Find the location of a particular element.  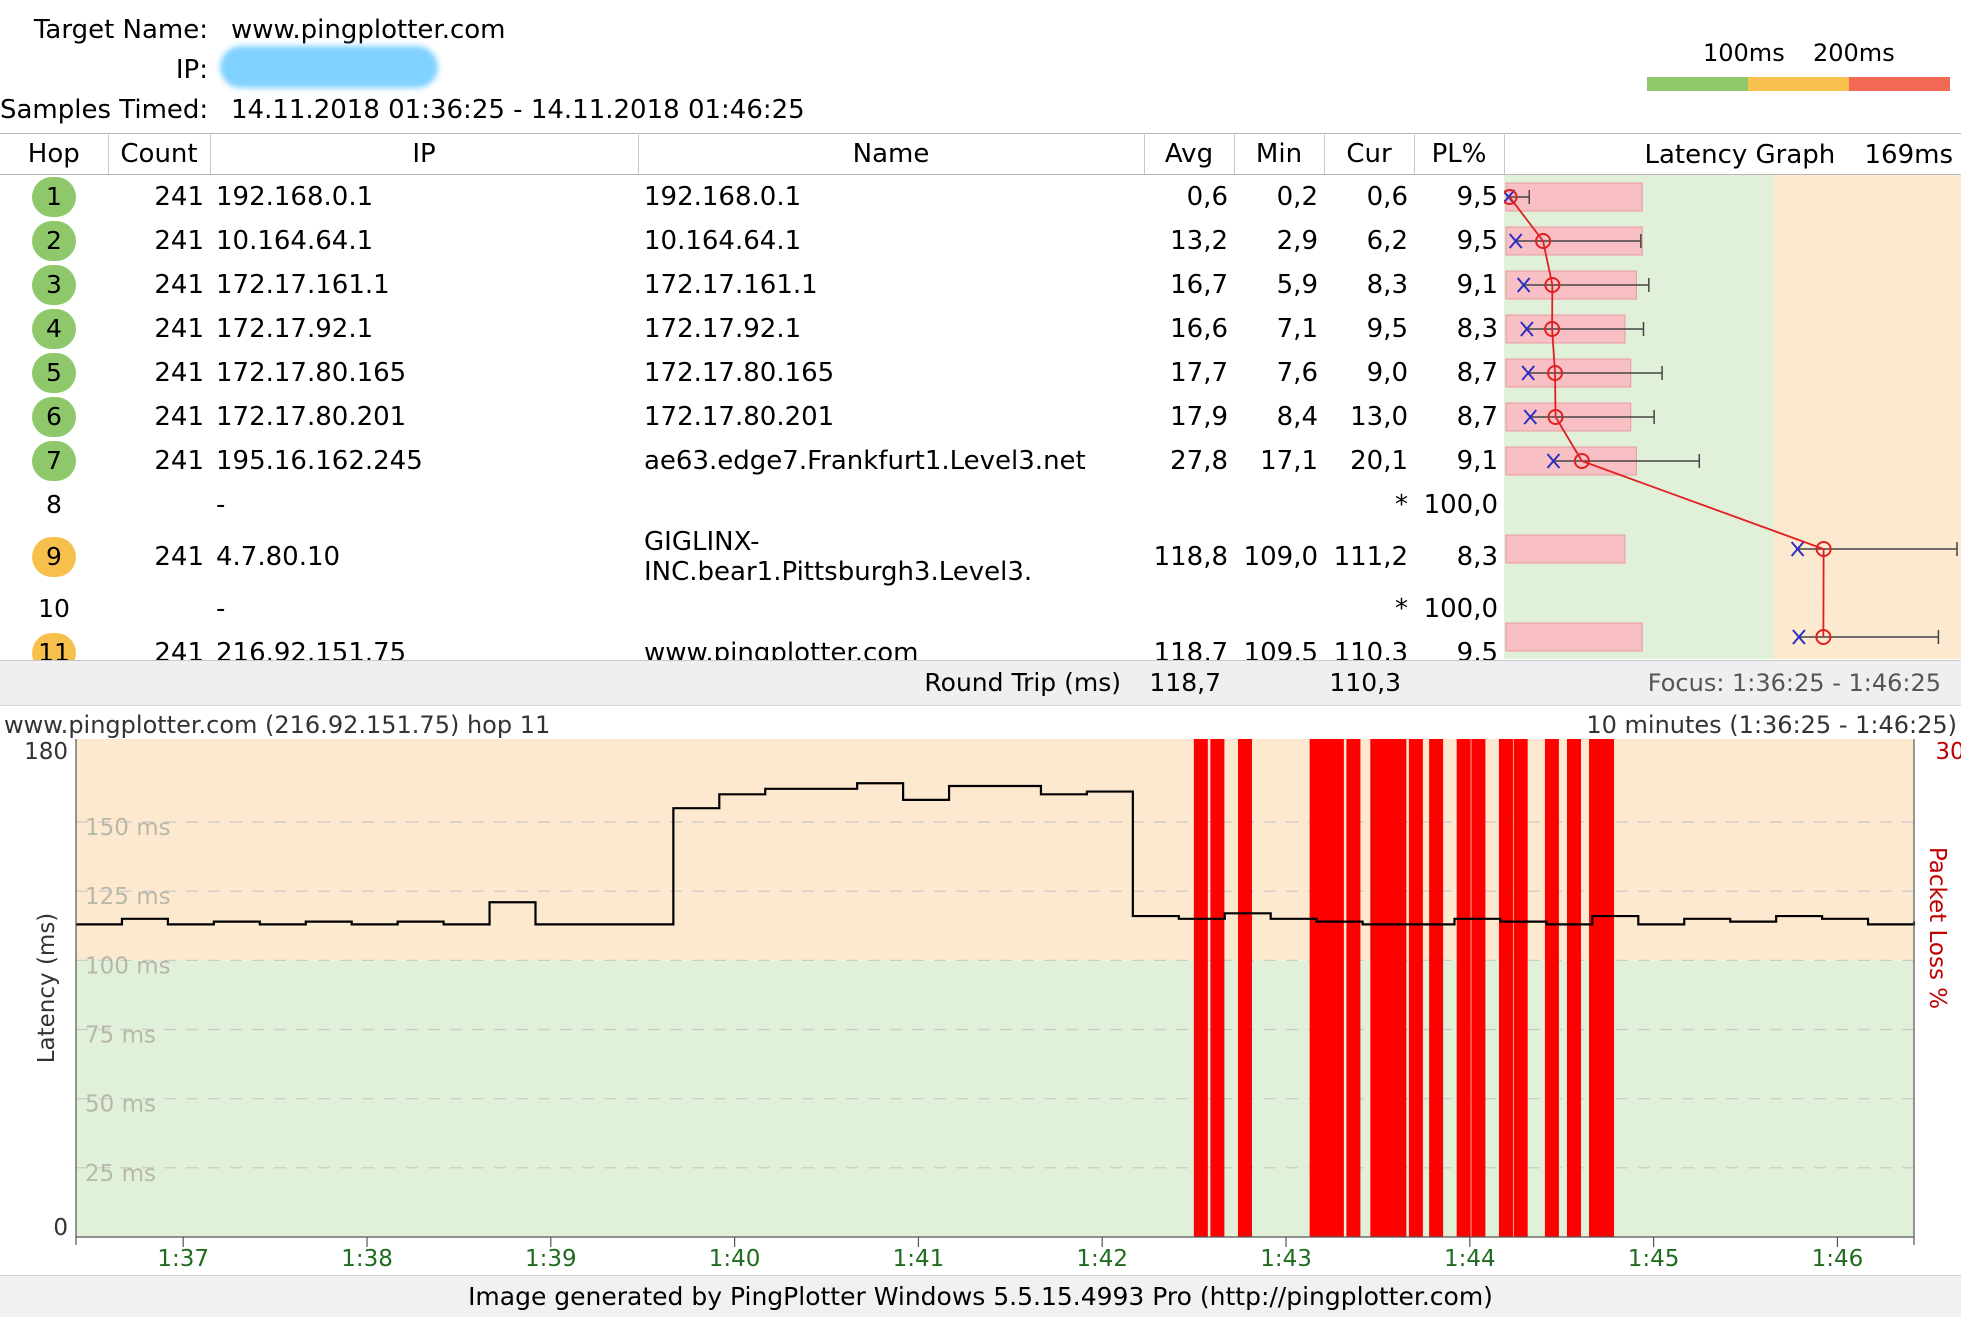

table-row: 10 - * 100,0 is located at coordinates (980, 609).